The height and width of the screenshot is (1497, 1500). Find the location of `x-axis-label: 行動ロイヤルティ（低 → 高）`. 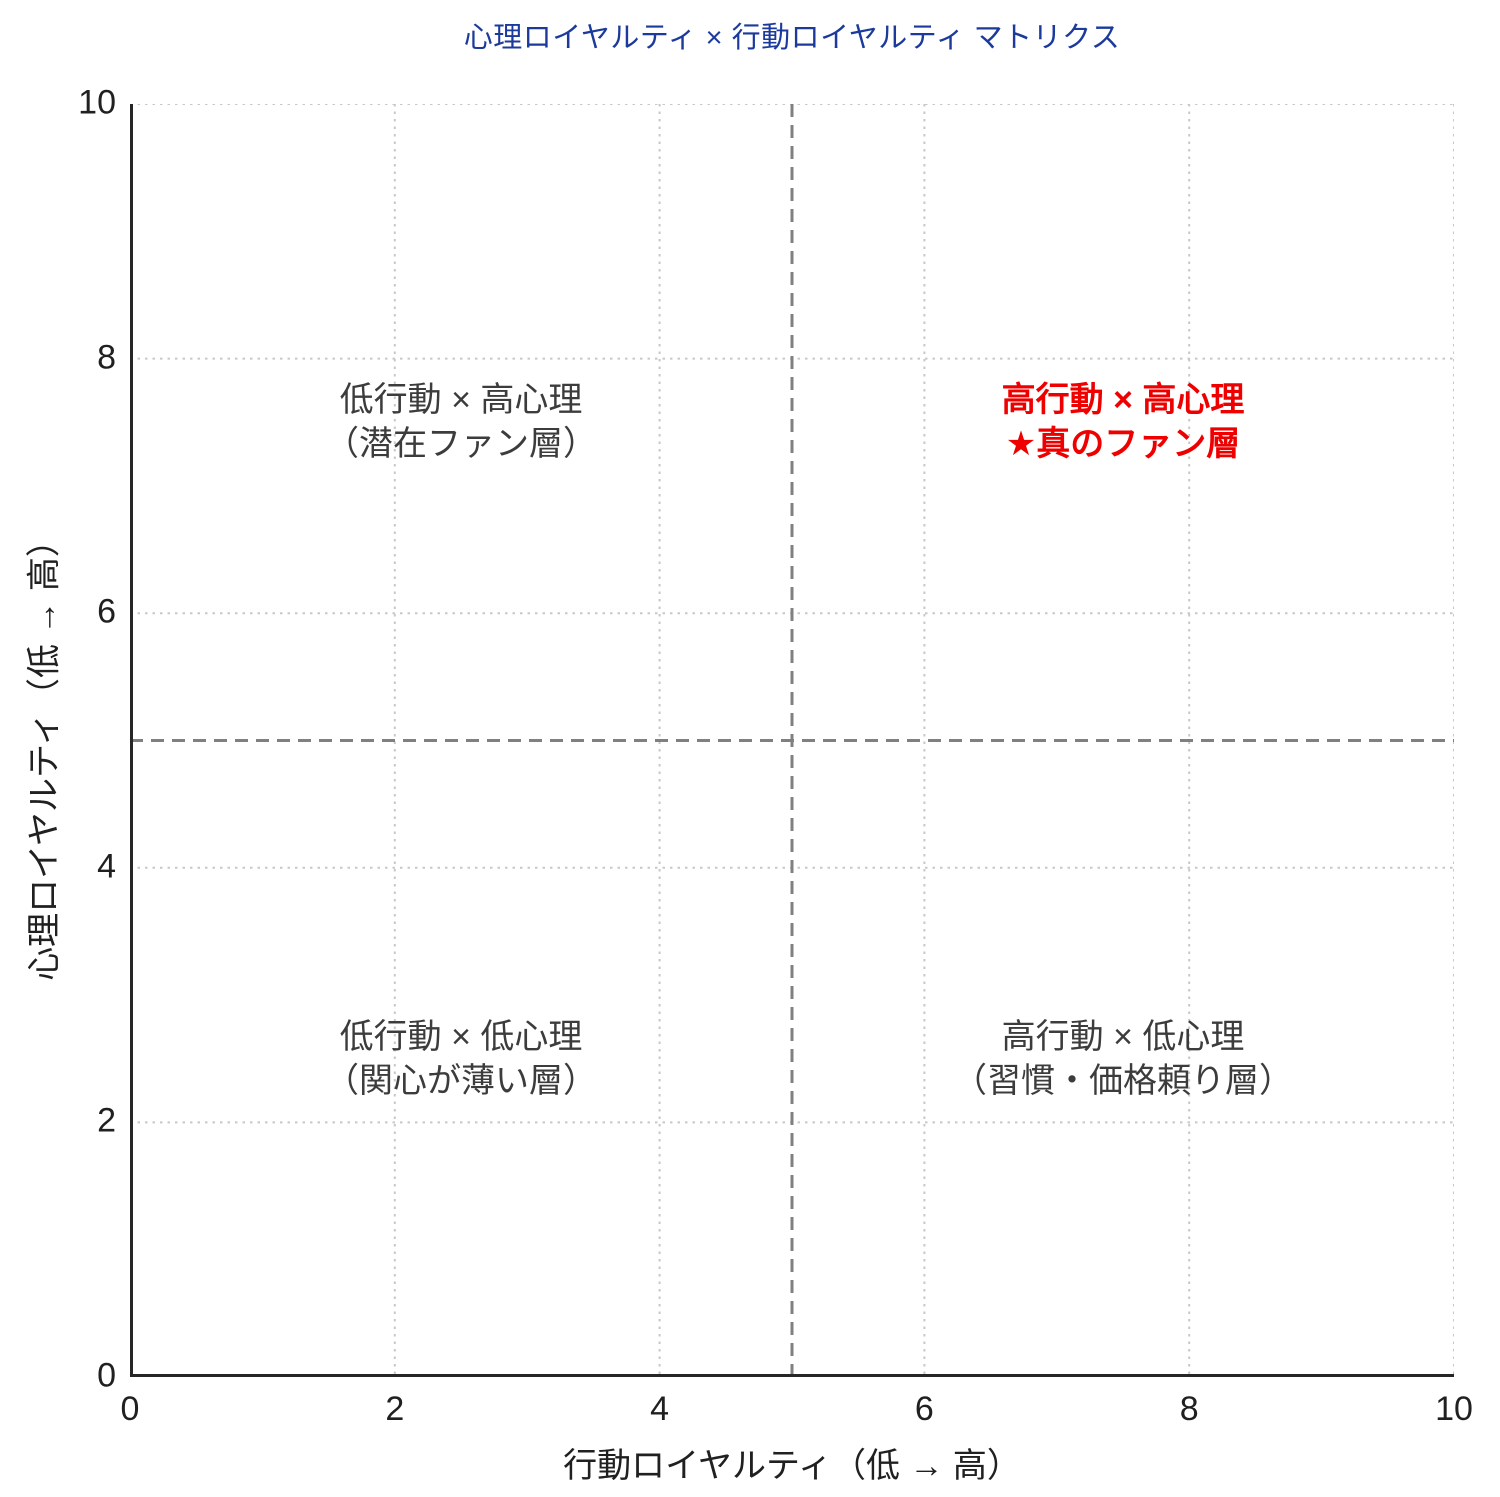

x-axis-label: 行動ロイヤルティ（低 → 高） is located at coordinates (792, 1466).